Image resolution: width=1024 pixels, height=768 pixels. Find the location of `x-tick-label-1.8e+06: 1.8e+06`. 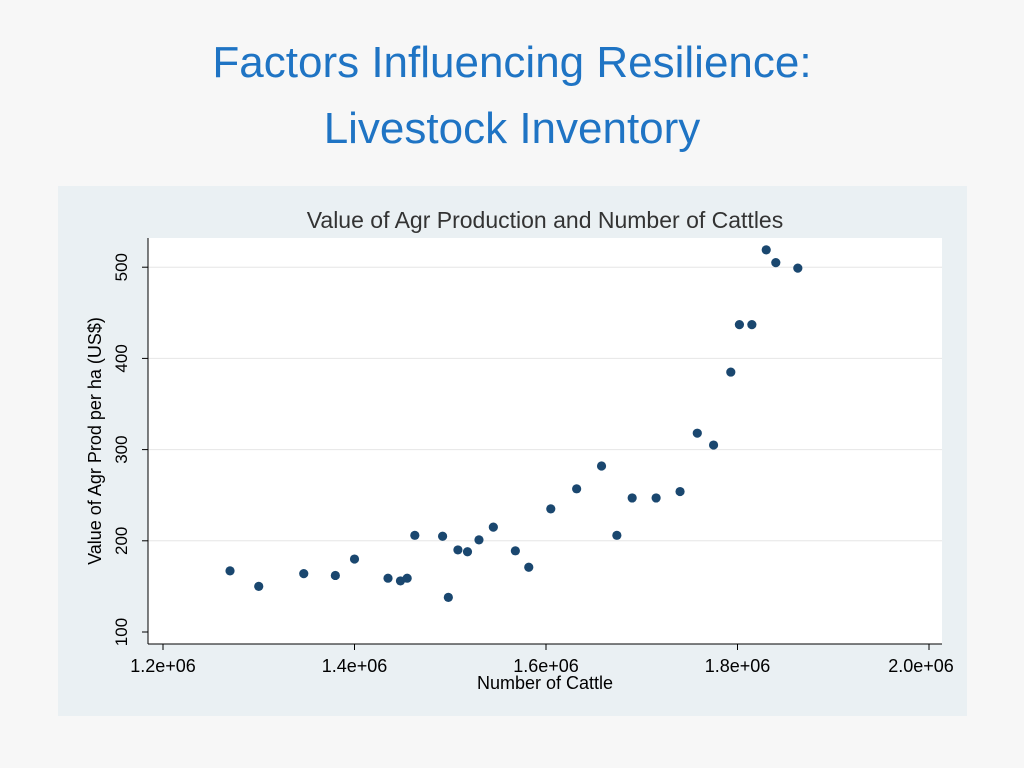

x-tick-label-1.8e+06: 1.8e+06 is located at coordinates (738, 666).